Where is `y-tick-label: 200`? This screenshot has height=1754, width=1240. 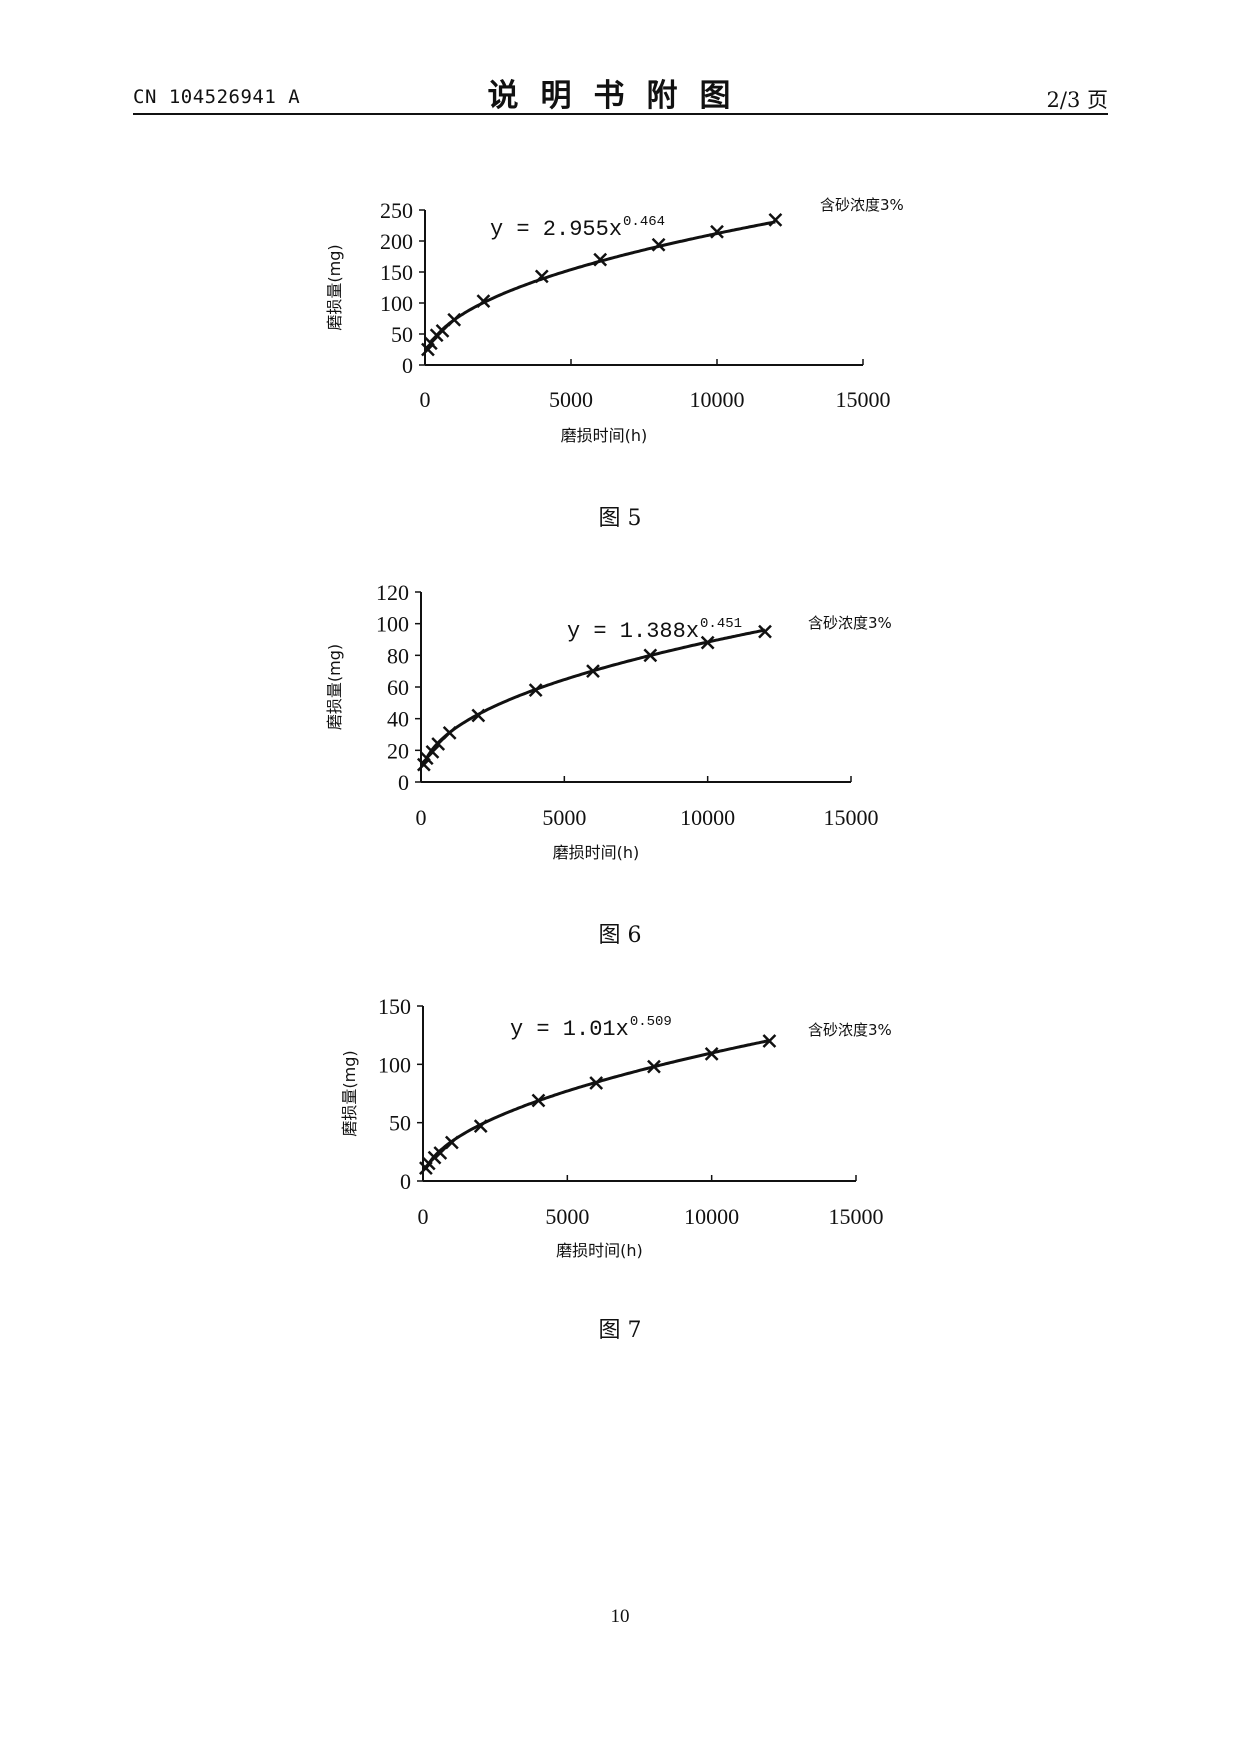
y-tick-label: 200 is located at coordinates (396, 241).